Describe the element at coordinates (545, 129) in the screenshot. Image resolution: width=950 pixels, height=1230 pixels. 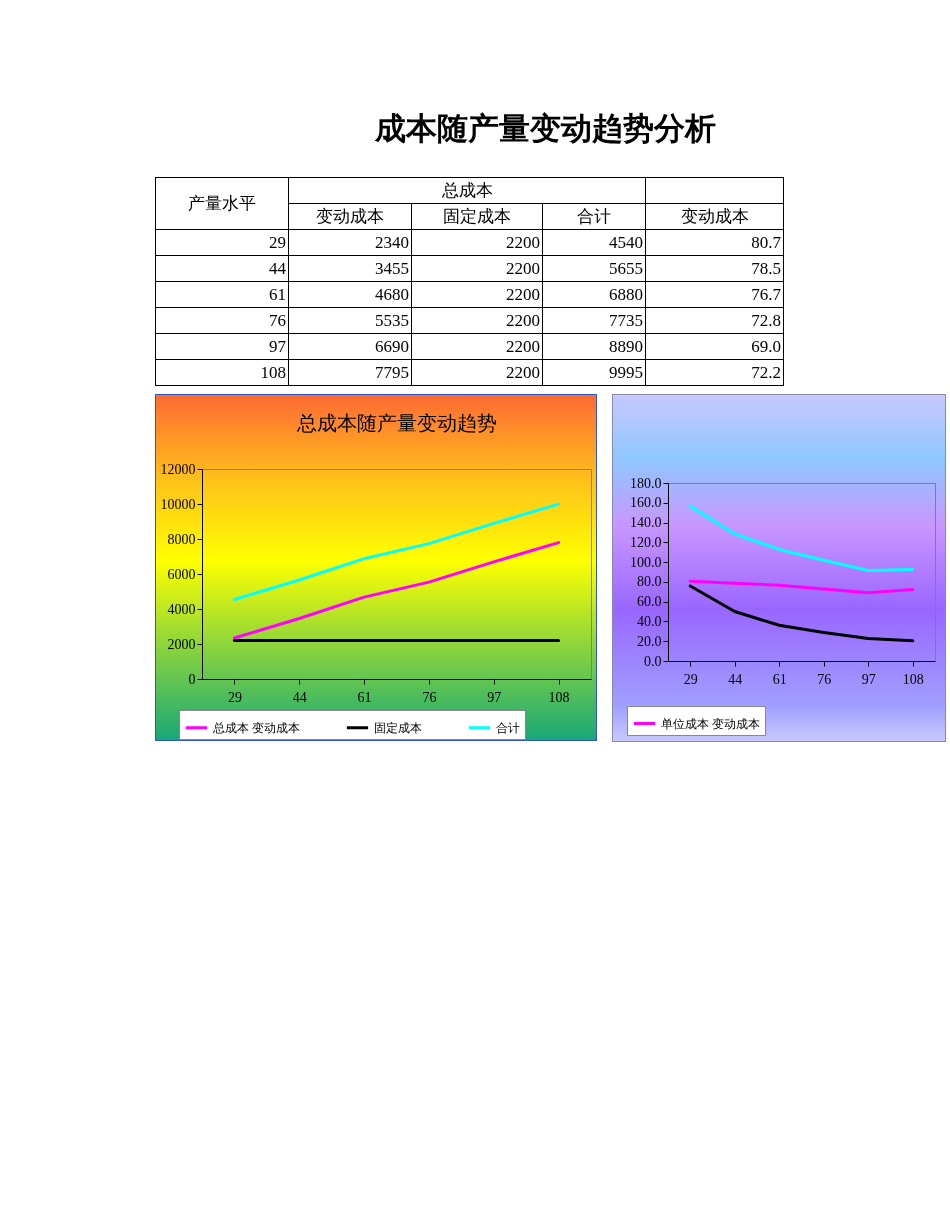
I see `text: 成本随产量变动趋势分析` at that location.